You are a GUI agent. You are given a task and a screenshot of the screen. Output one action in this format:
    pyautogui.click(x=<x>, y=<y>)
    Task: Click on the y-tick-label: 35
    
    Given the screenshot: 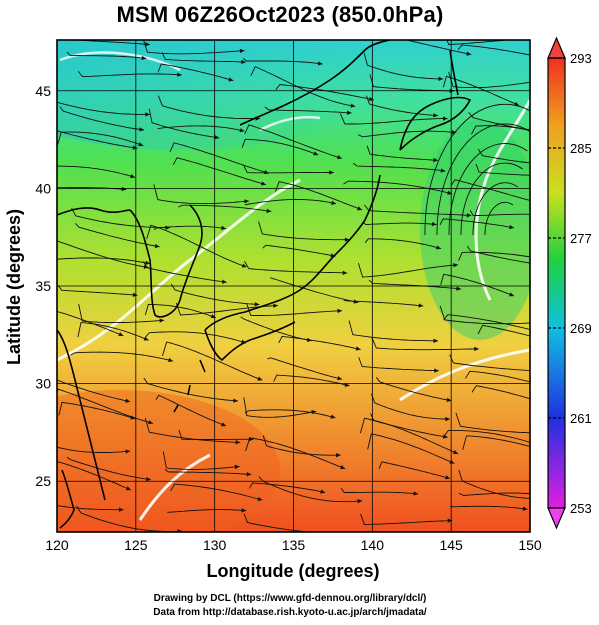 What is the action you would take?
    pyautogui.click(x=43, y=286)
    